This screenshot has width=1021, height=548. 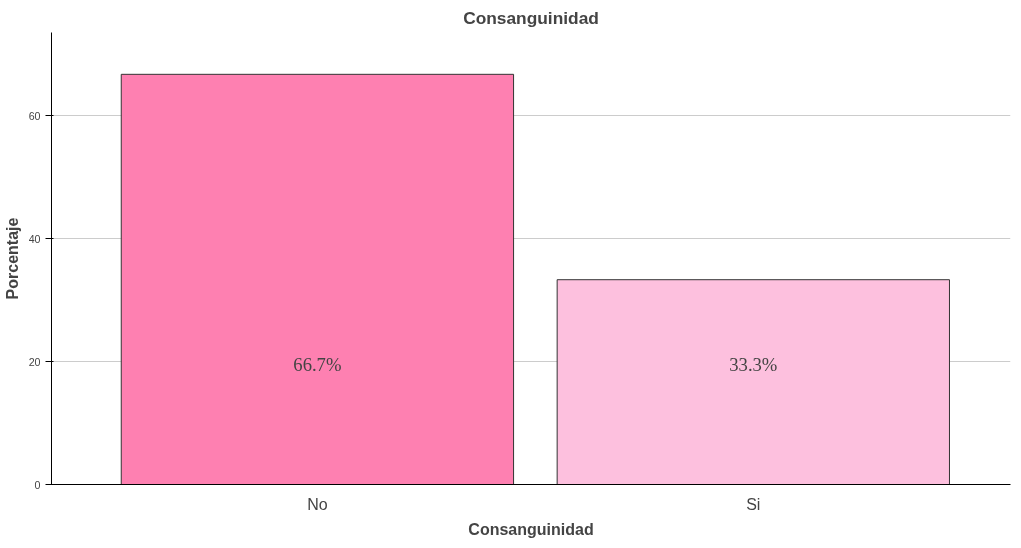 What do you see at coordinates (34, 361) in the screenshot?
I see `y-tick-label: 20` at bounding box center [34, 361].